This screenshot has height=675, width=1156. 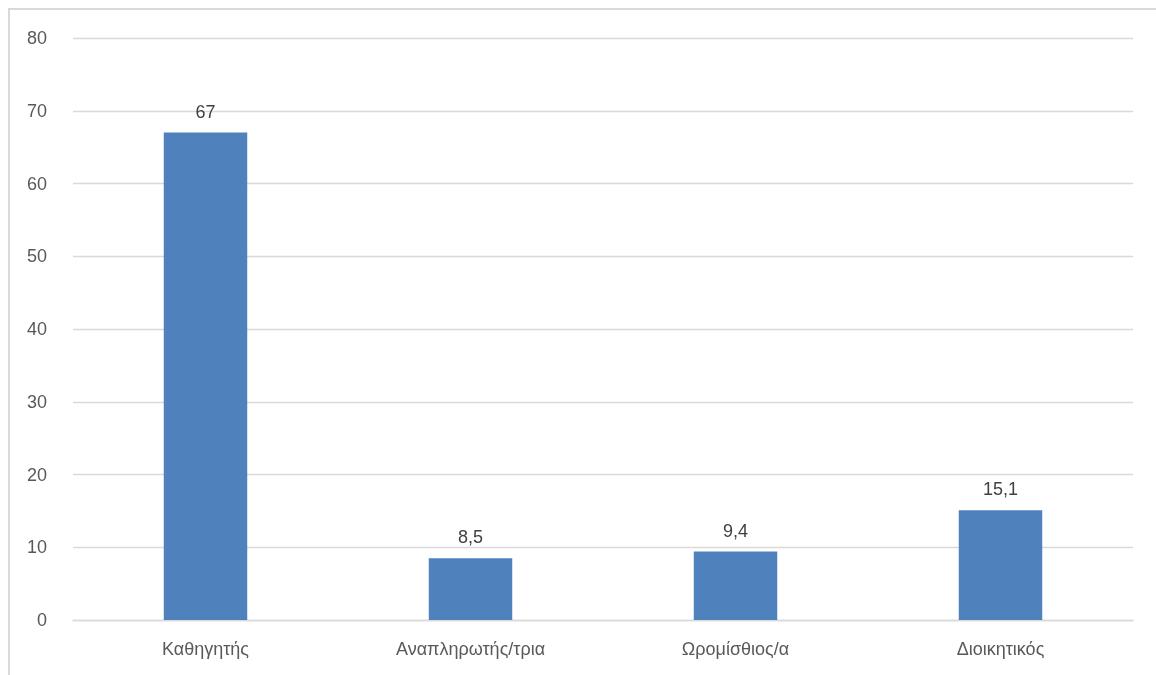 I want to click on data-label: 8,5, so click(x=470, y=537).